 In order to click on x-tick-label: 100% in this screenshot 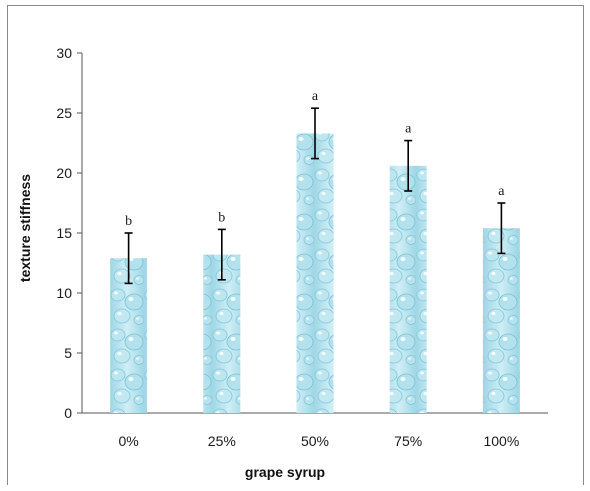, I will do `click(501, 441)`.